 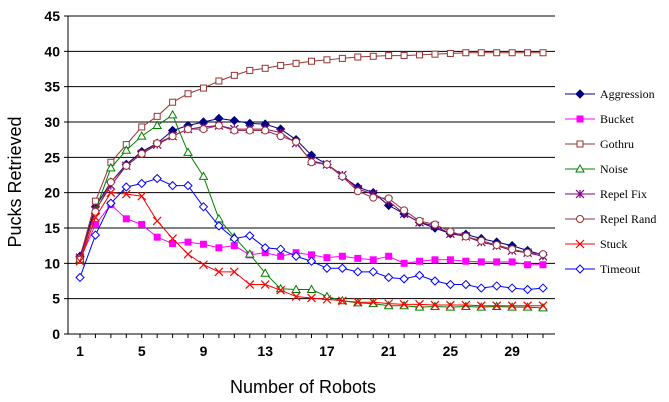 What do you see at coordinates (610, 219) in the screenshot?
I see `legend-item: Repel Rand` at bounding box center [610, 219].